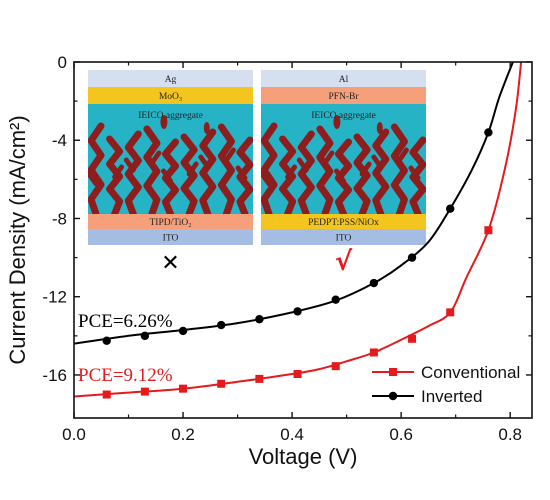 This screenshot has width=550, height=500. Describe the element at coordinates (183, 434) in the screenshot. I see `x-tick-label: 0.2` at that location.